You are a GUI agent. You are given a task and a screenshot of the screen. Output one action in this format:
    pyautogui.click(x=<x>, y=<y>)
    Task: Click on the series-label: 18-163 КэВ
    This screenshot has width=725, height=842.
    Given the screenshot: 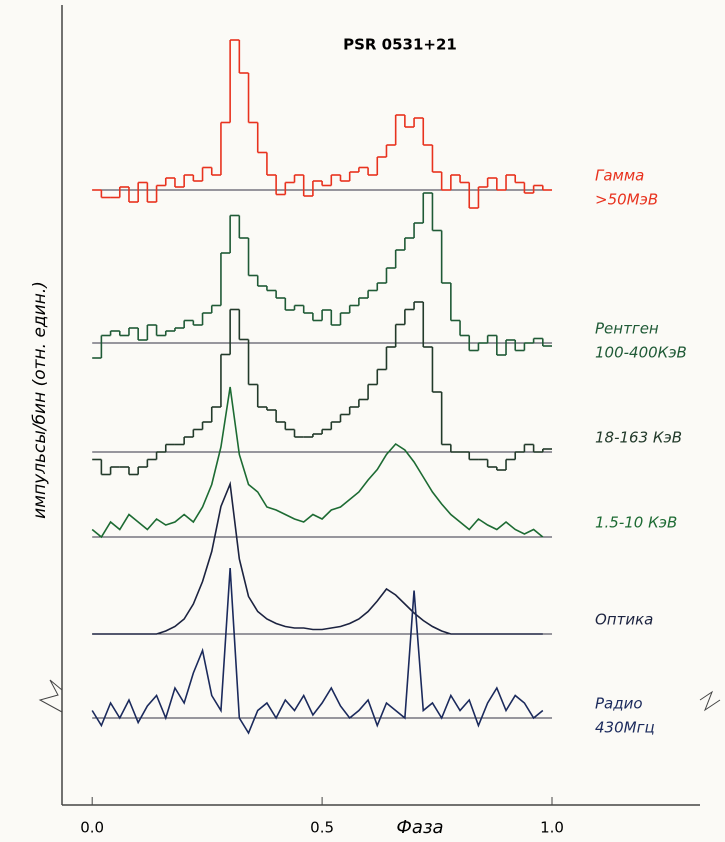 What is the action you would take?
    pyautogui.click(x=638, y=438)
    